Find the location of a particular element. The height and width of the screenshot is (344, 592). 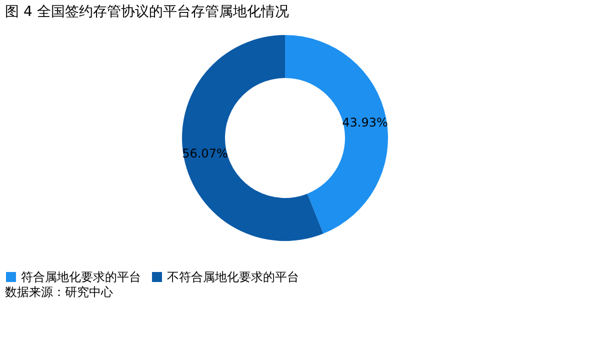

chart-title: 图 4 全国签约存管协议的平台存管属地化情况 is located at coordinates (147, 12).